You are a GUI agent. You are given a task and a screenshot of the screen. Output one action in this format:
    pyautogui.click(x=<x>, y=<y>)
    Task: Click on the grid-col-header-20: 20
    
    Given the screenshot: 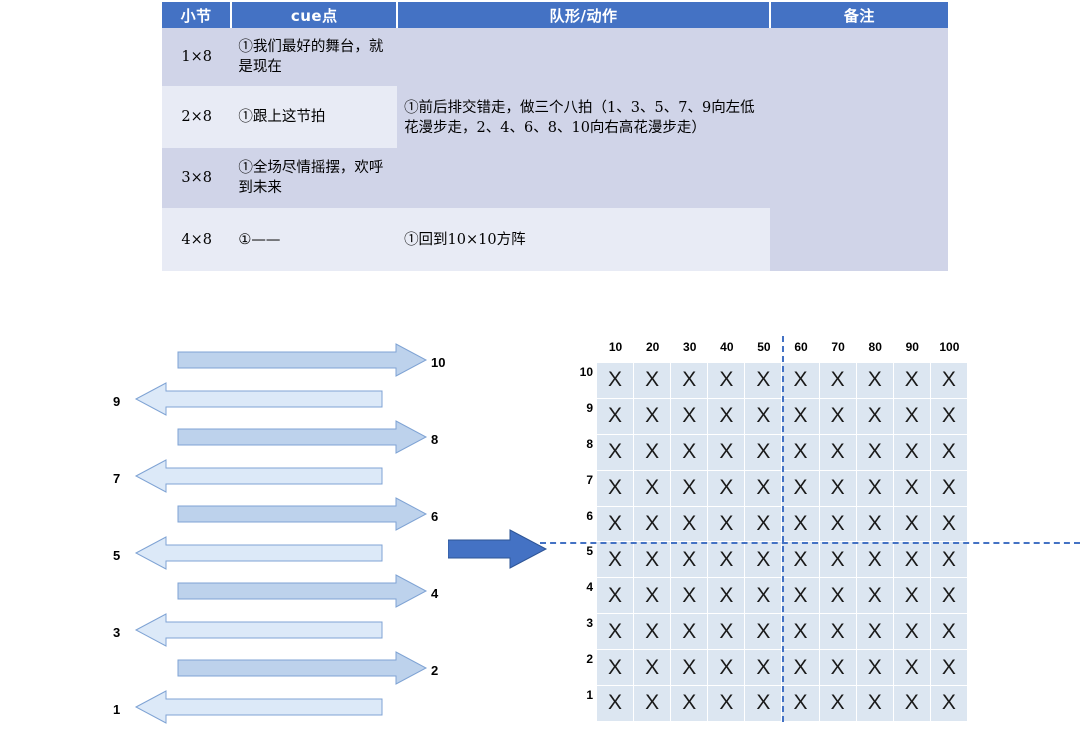 What is the action you would take?
    pyautogui.click(x=652, y=347)
    